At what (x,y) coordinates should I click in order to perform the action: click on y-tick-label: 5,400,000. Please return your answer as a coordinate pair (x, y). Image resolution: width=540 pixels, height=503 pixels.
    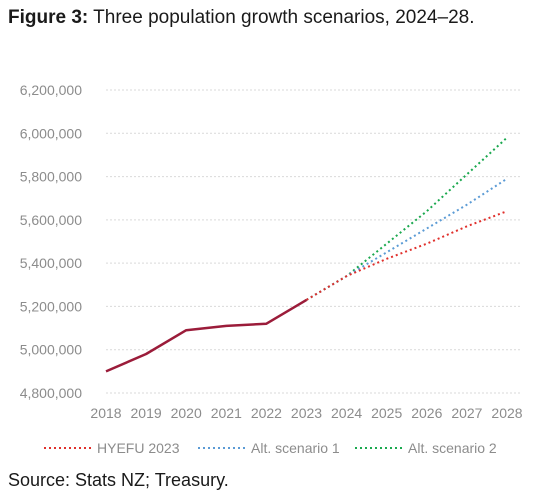
    Looking at the image, I should click on (51, 263).